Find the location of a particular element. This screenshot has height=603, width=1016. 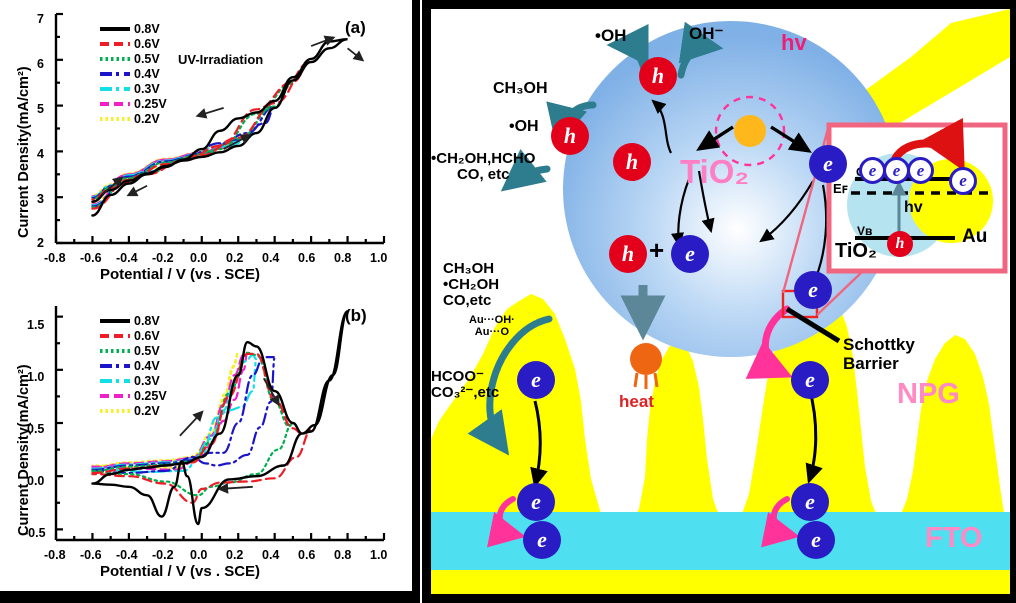

inset-electron-2: e is located at coordinates (896, 170).